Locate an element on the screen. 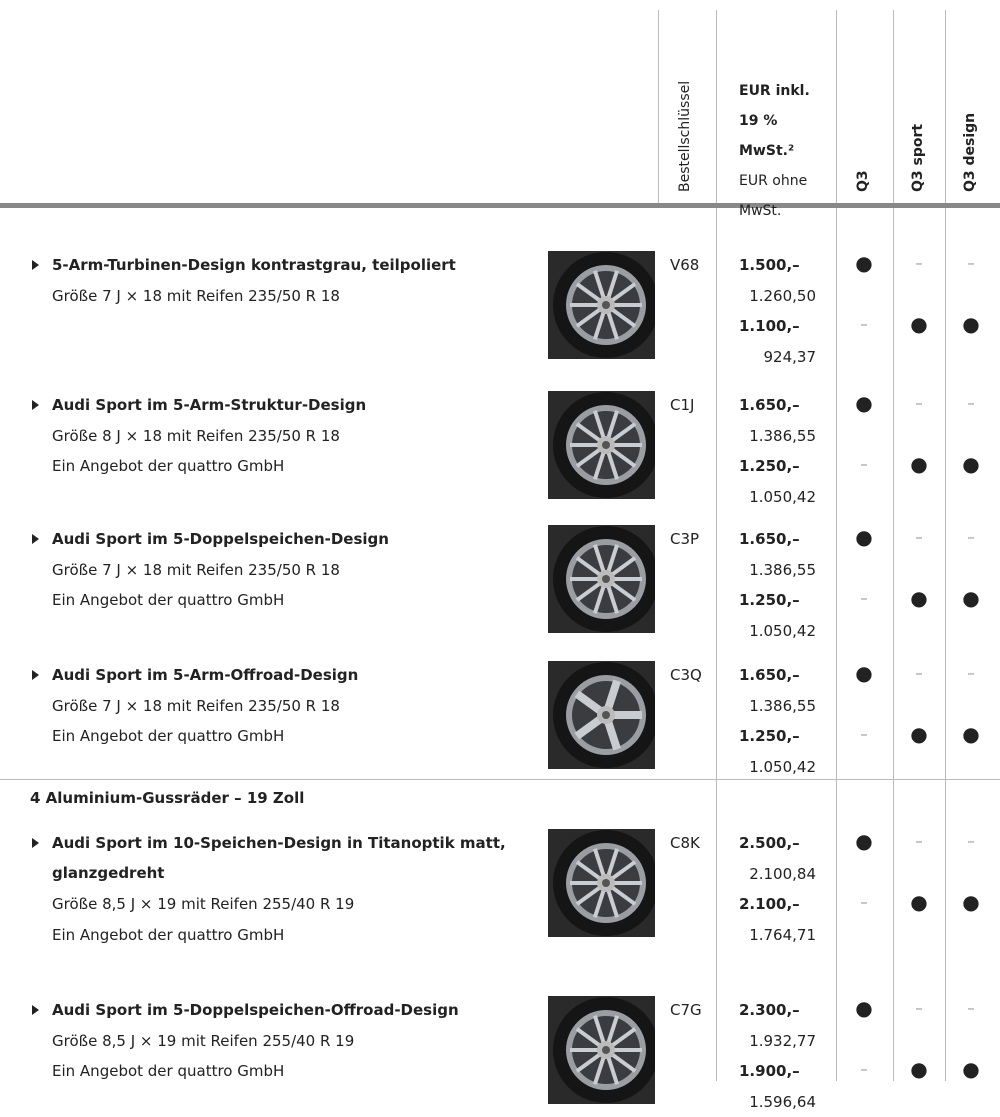 Image resolution: width=1000 pixels, height=1117 pixels. net-price: 2.100,84 is located at coordinates (782, 873).